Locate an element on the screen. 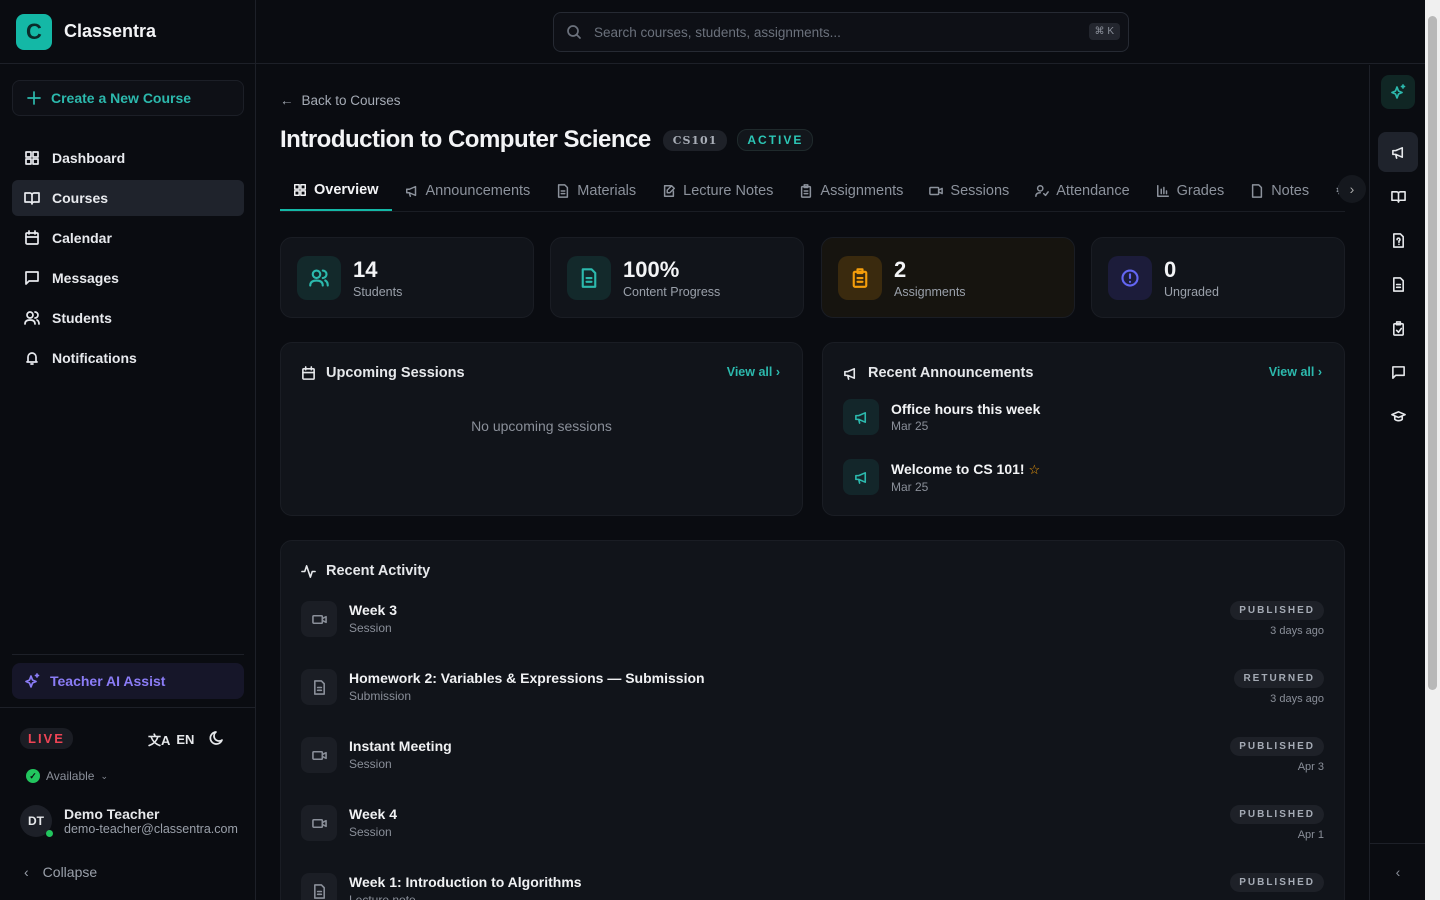 The height and width of the screenshot is (900, 1440). search-bar: ⌘ K is located at coordinates (841, 32).